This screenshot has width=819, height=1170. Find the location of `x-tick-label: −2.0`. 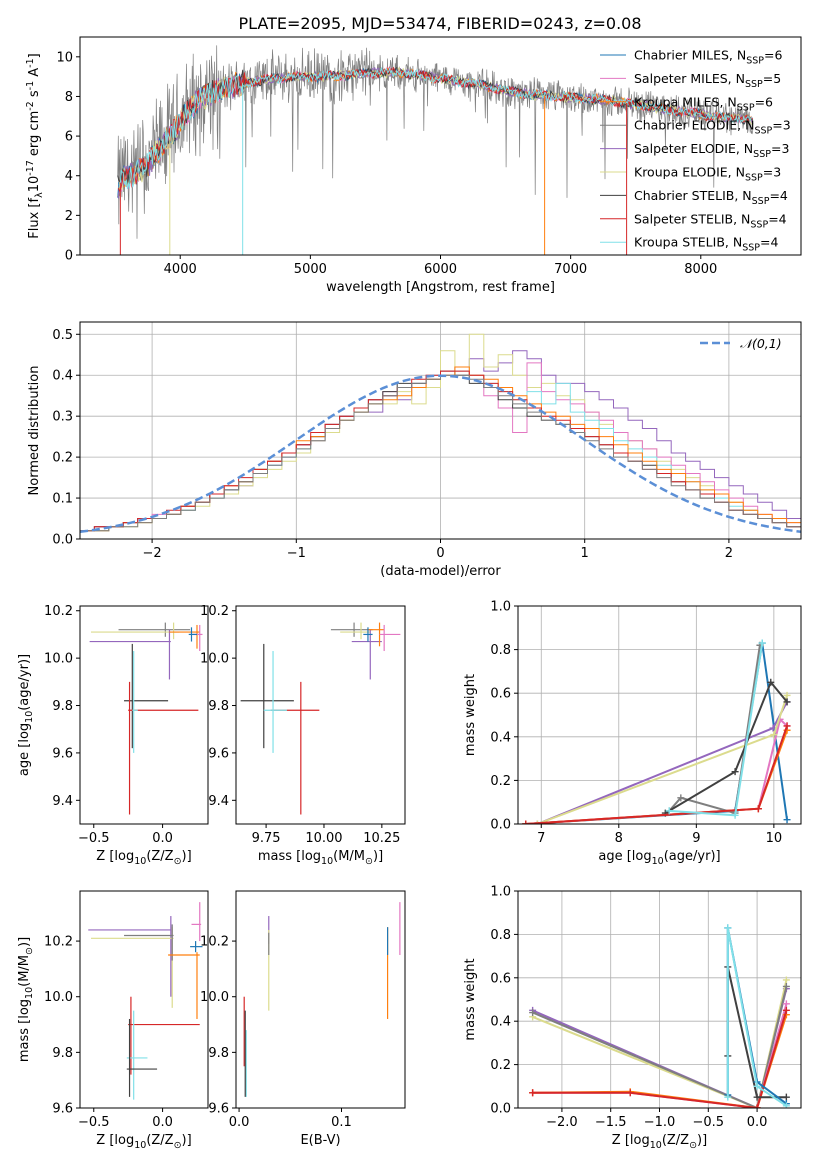

x-tick-label: −2.0 is located at coordinates (562, 1122).